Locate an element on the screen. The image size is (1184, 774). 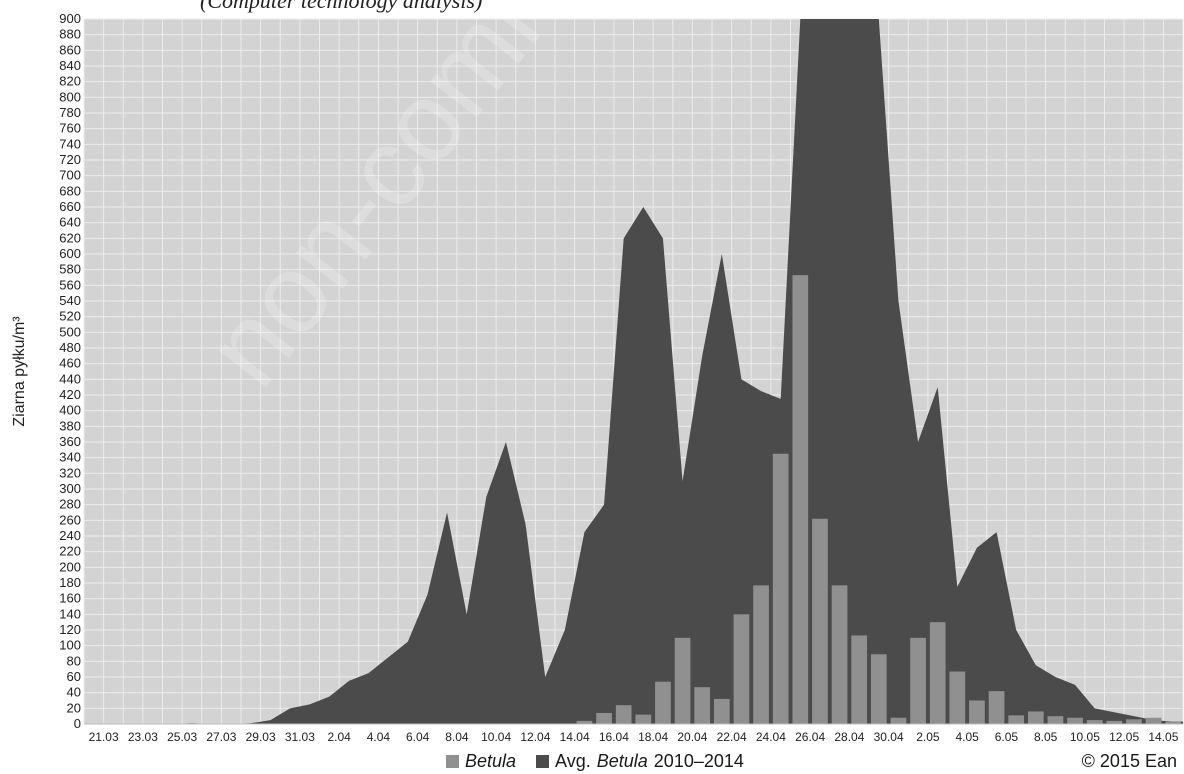
y-tick-label: 220 is located at coordinates (70, 551).